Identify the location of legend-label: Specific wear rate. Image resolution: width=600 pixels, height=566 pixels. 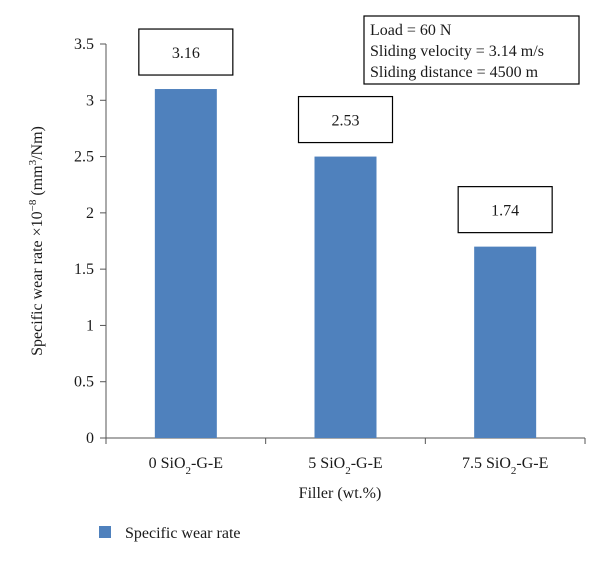
(182, 533).